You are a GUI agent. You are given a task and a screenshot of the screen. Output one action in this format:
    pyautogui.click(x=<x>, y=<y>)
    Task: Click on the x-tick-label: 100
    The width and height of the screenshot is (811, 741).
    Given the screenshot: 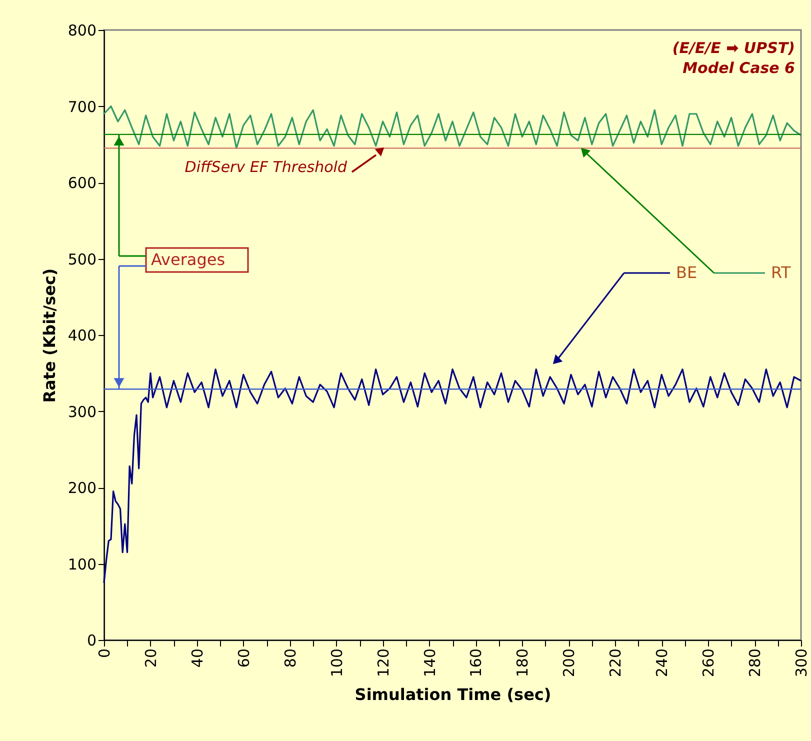 What is the action you would take?
    pyautogui.click(x=337, y=663)
    